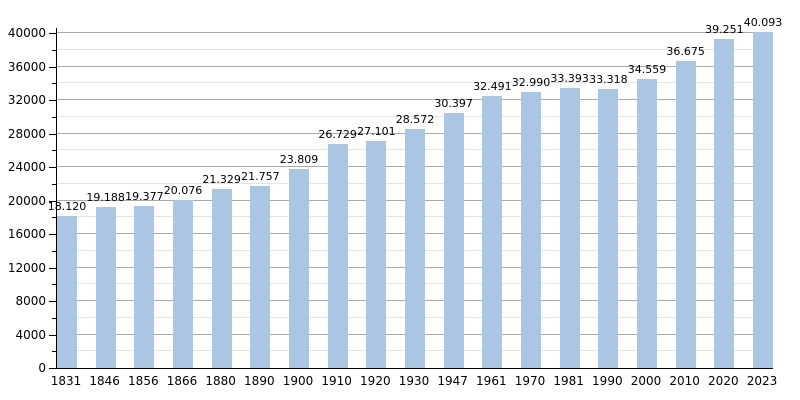 The height and width of the screenshot is (400, 800). I want to click on x-axis-tick-label: 1900, so click(298, 381).